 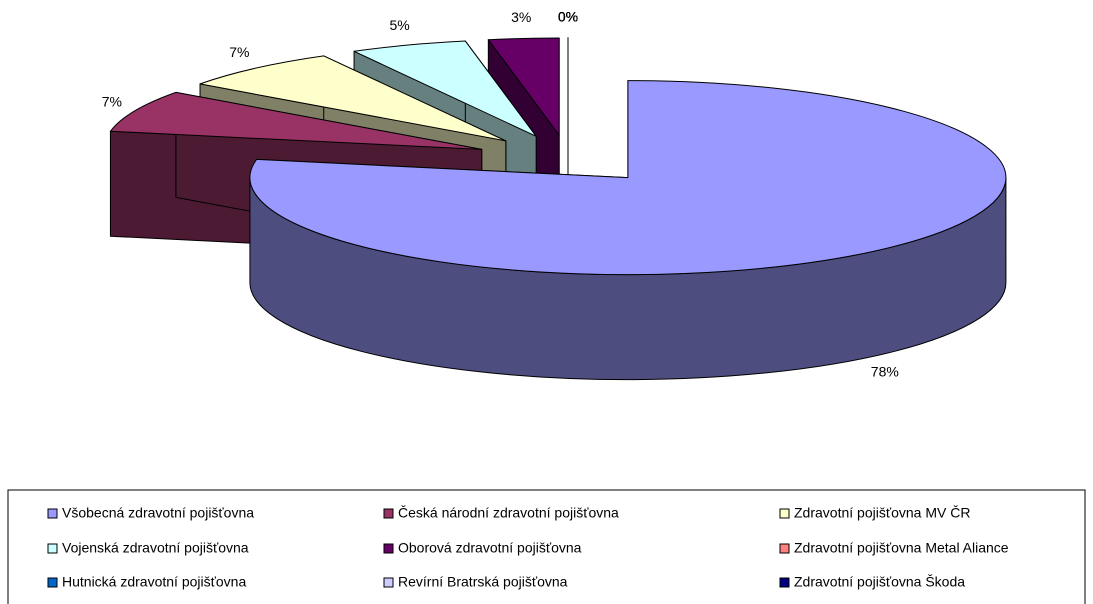 I want to click on legend-label: Revírní Bratrská pojišťovna, so click(x=483, y=582).